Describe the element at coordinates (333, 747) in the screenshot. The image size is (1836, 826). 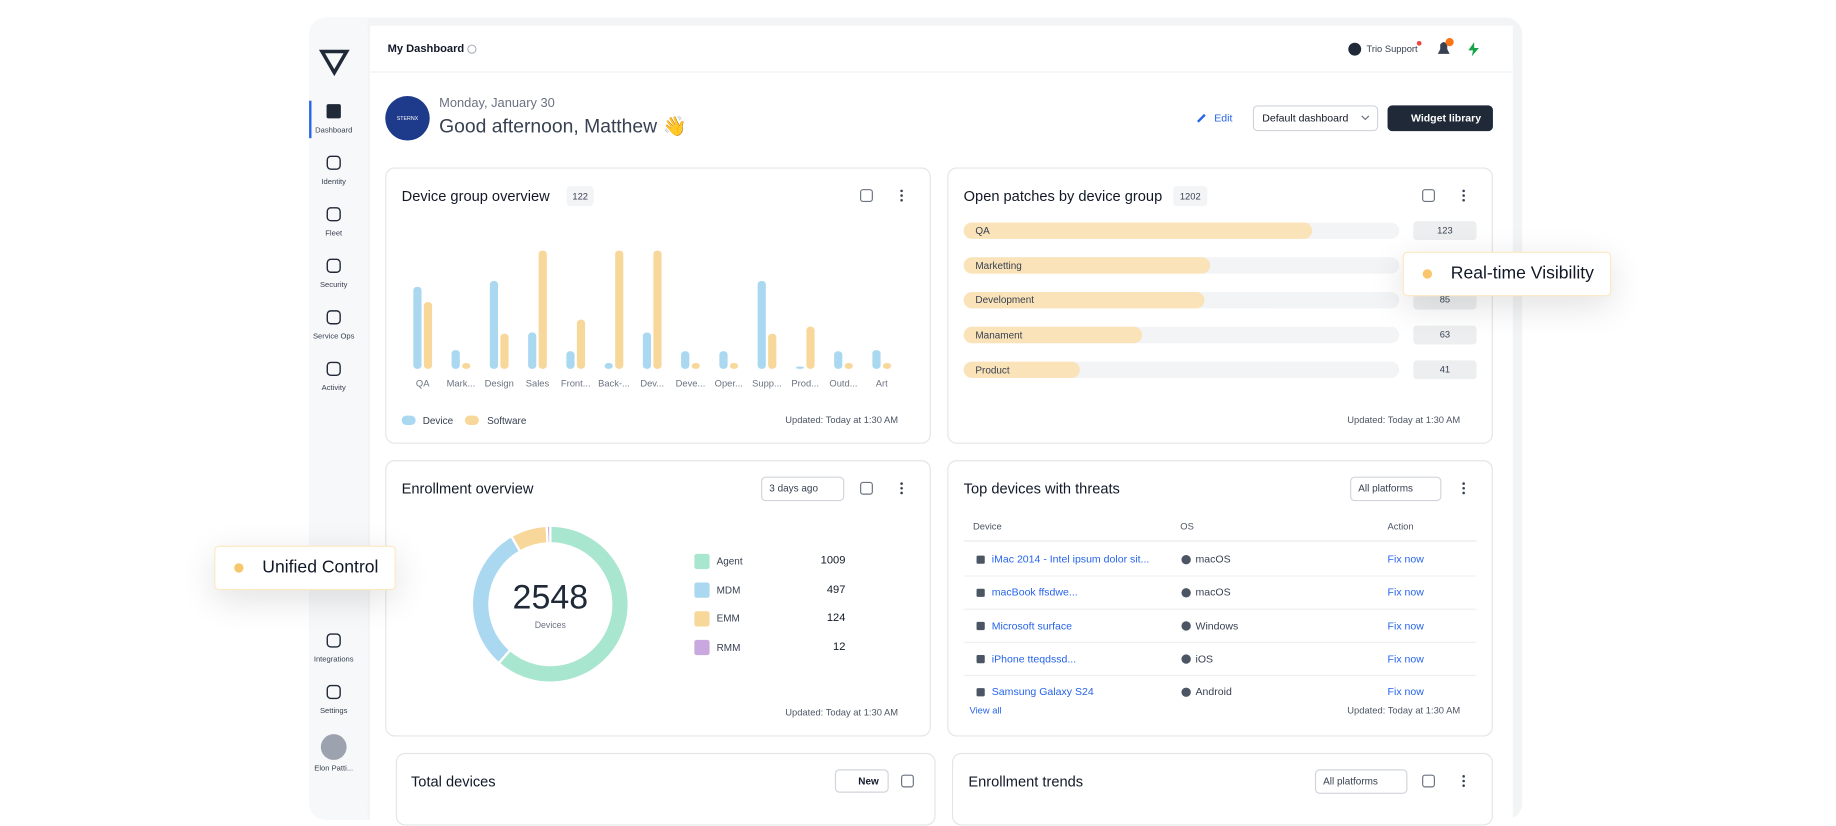
I see `user-avatar` at that location.